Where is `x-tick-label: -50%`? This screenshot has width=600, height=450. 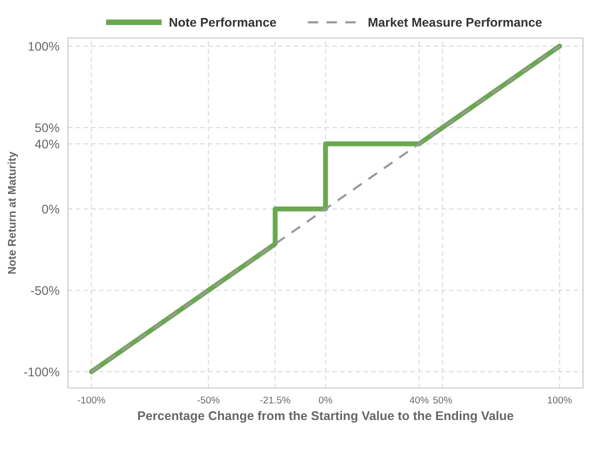
x-tick-label: -50% is located at coordinates (209, 400).